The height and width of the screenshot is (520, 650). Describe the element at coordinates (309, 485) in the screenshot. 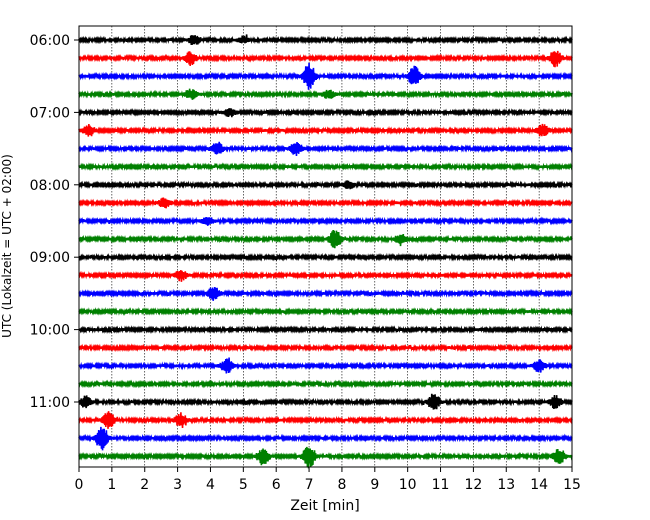

I see `x-tick-label: 7` at that location.